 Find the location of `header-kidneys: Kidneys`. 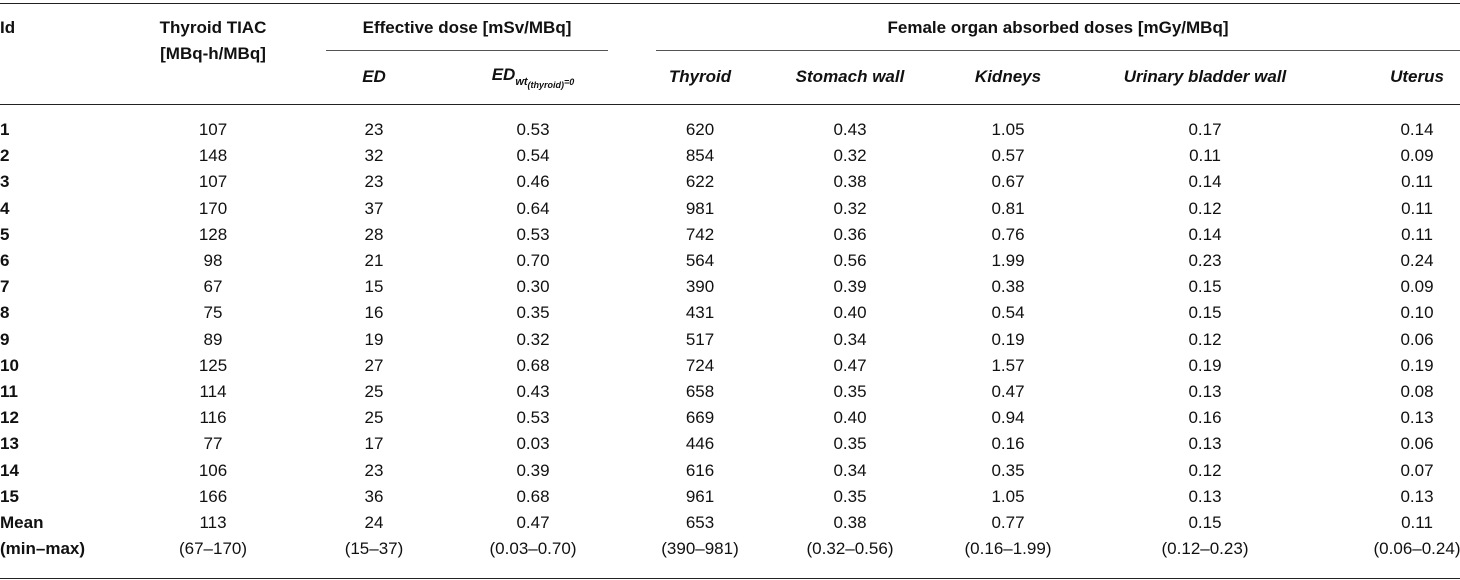

header-kidneys: Kidneys is located at coordinates (1008, 76).